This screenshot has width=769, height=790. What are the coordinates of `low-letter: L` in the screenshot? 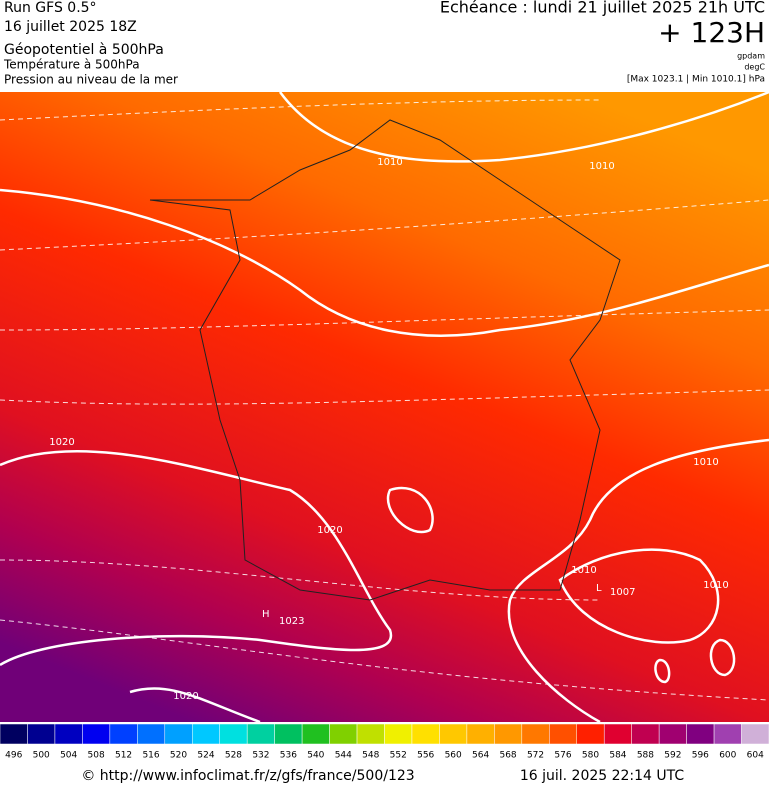 It's located at (599, 588).